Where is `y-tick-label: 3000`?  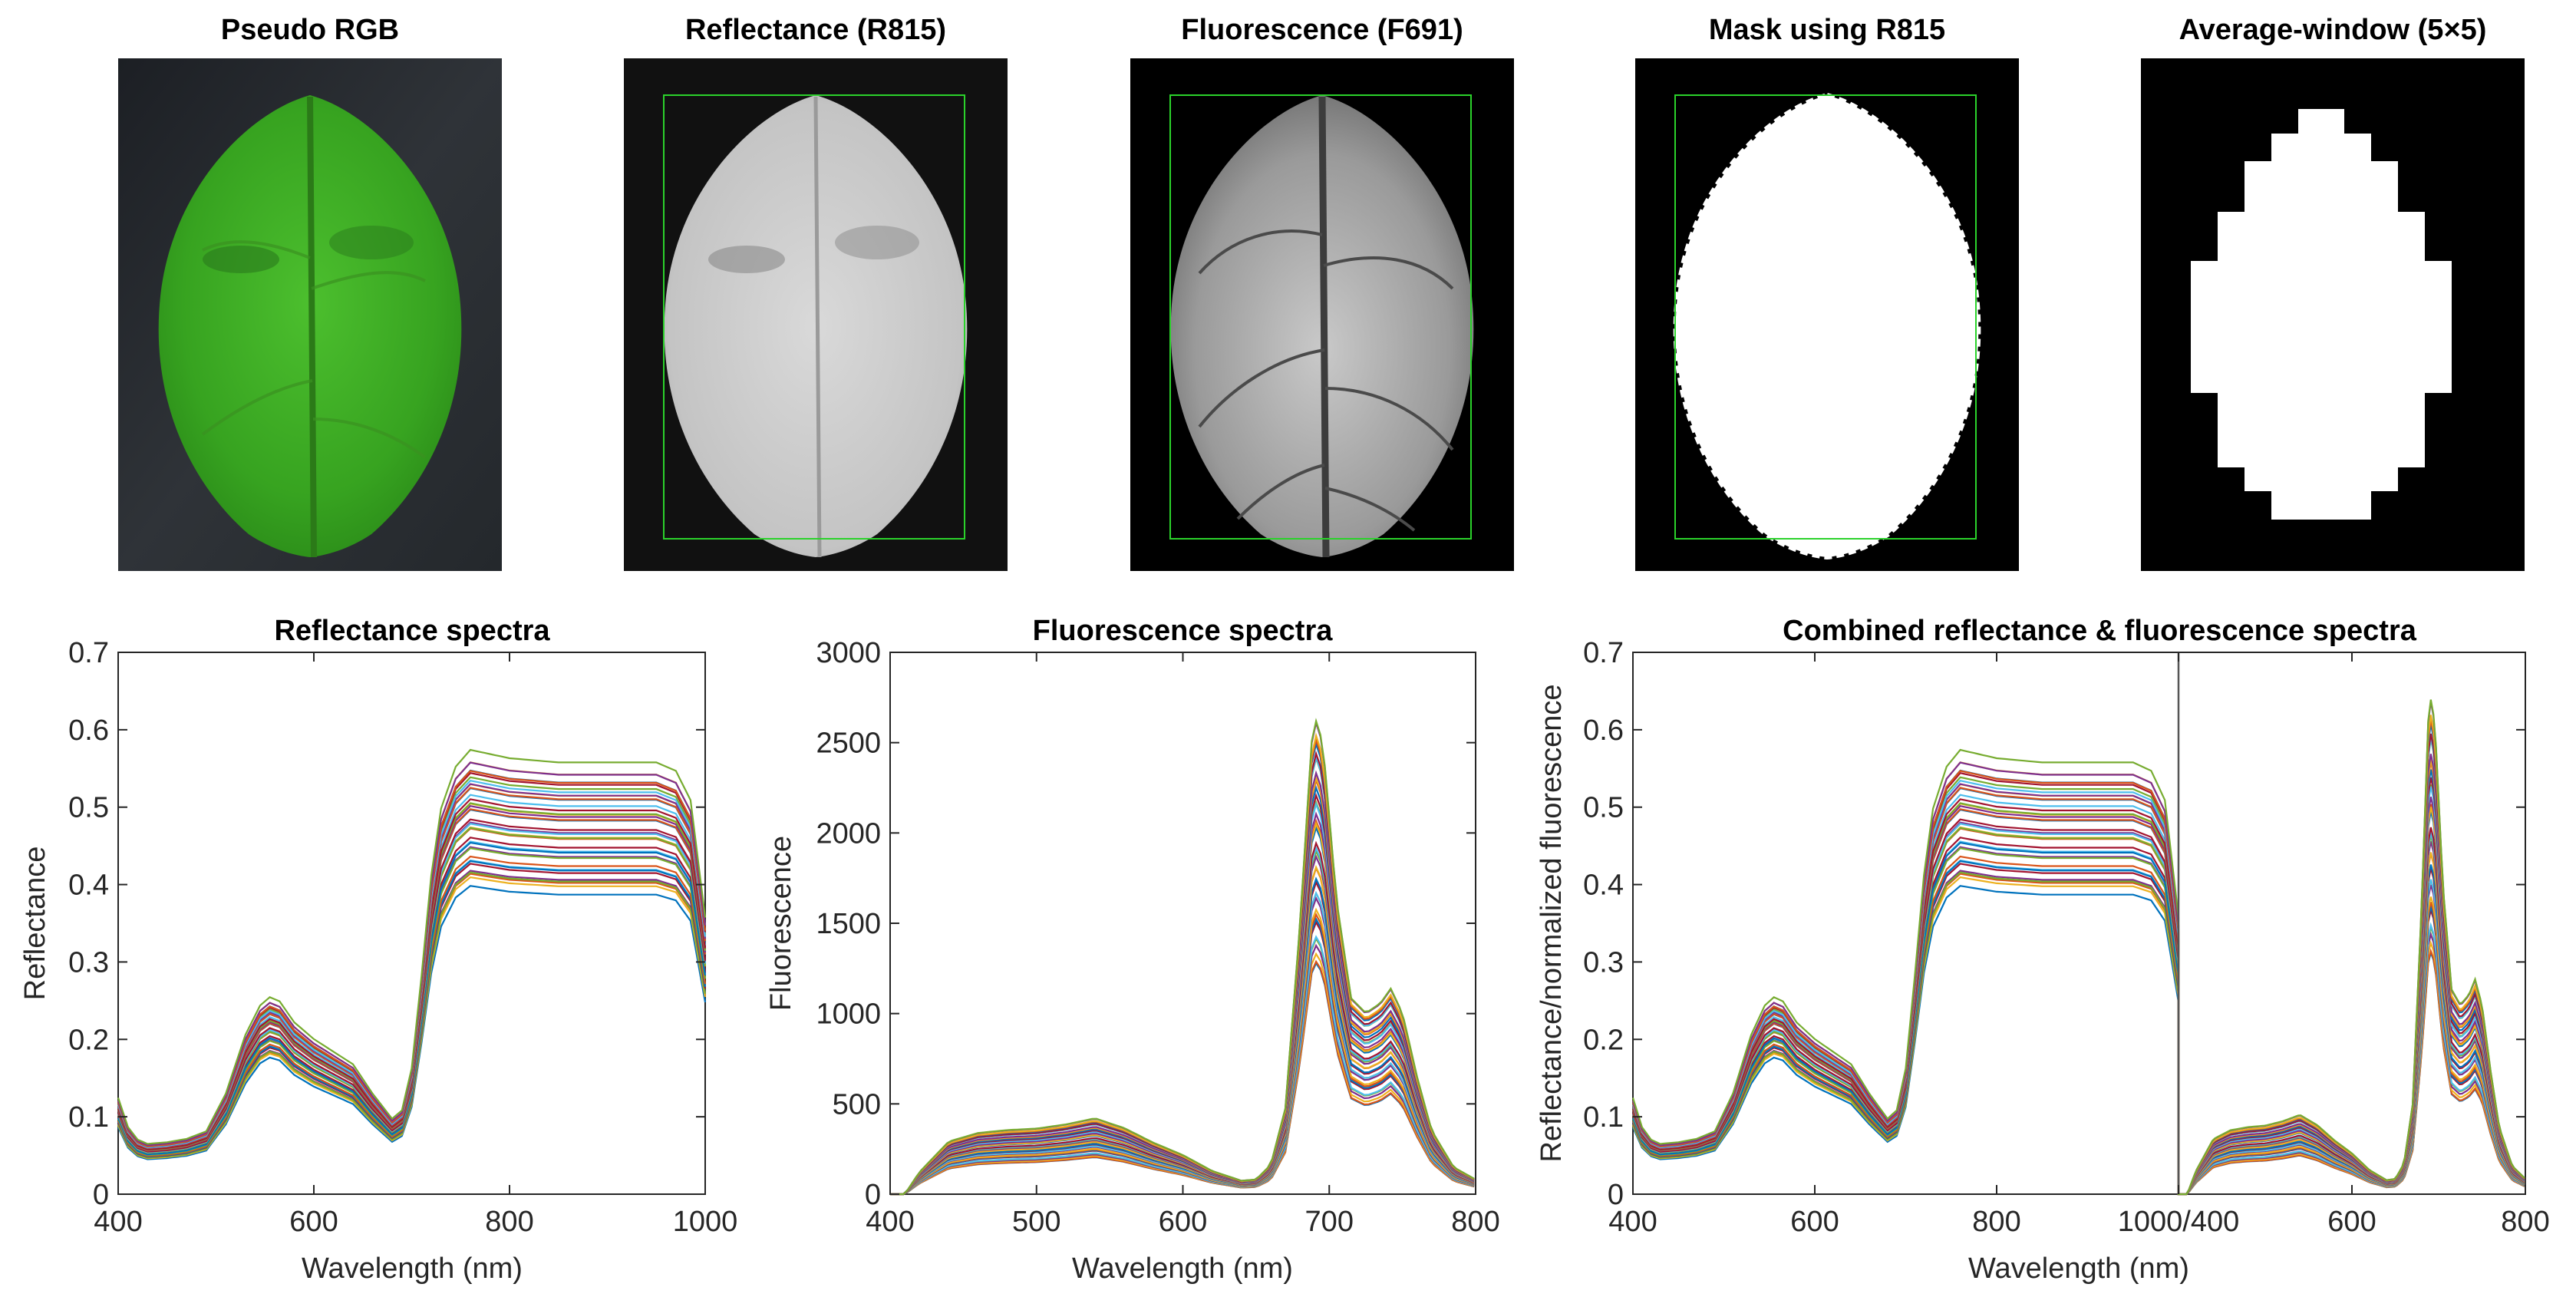 y-tick-label: 3000 is located at coordinates (848, 653).